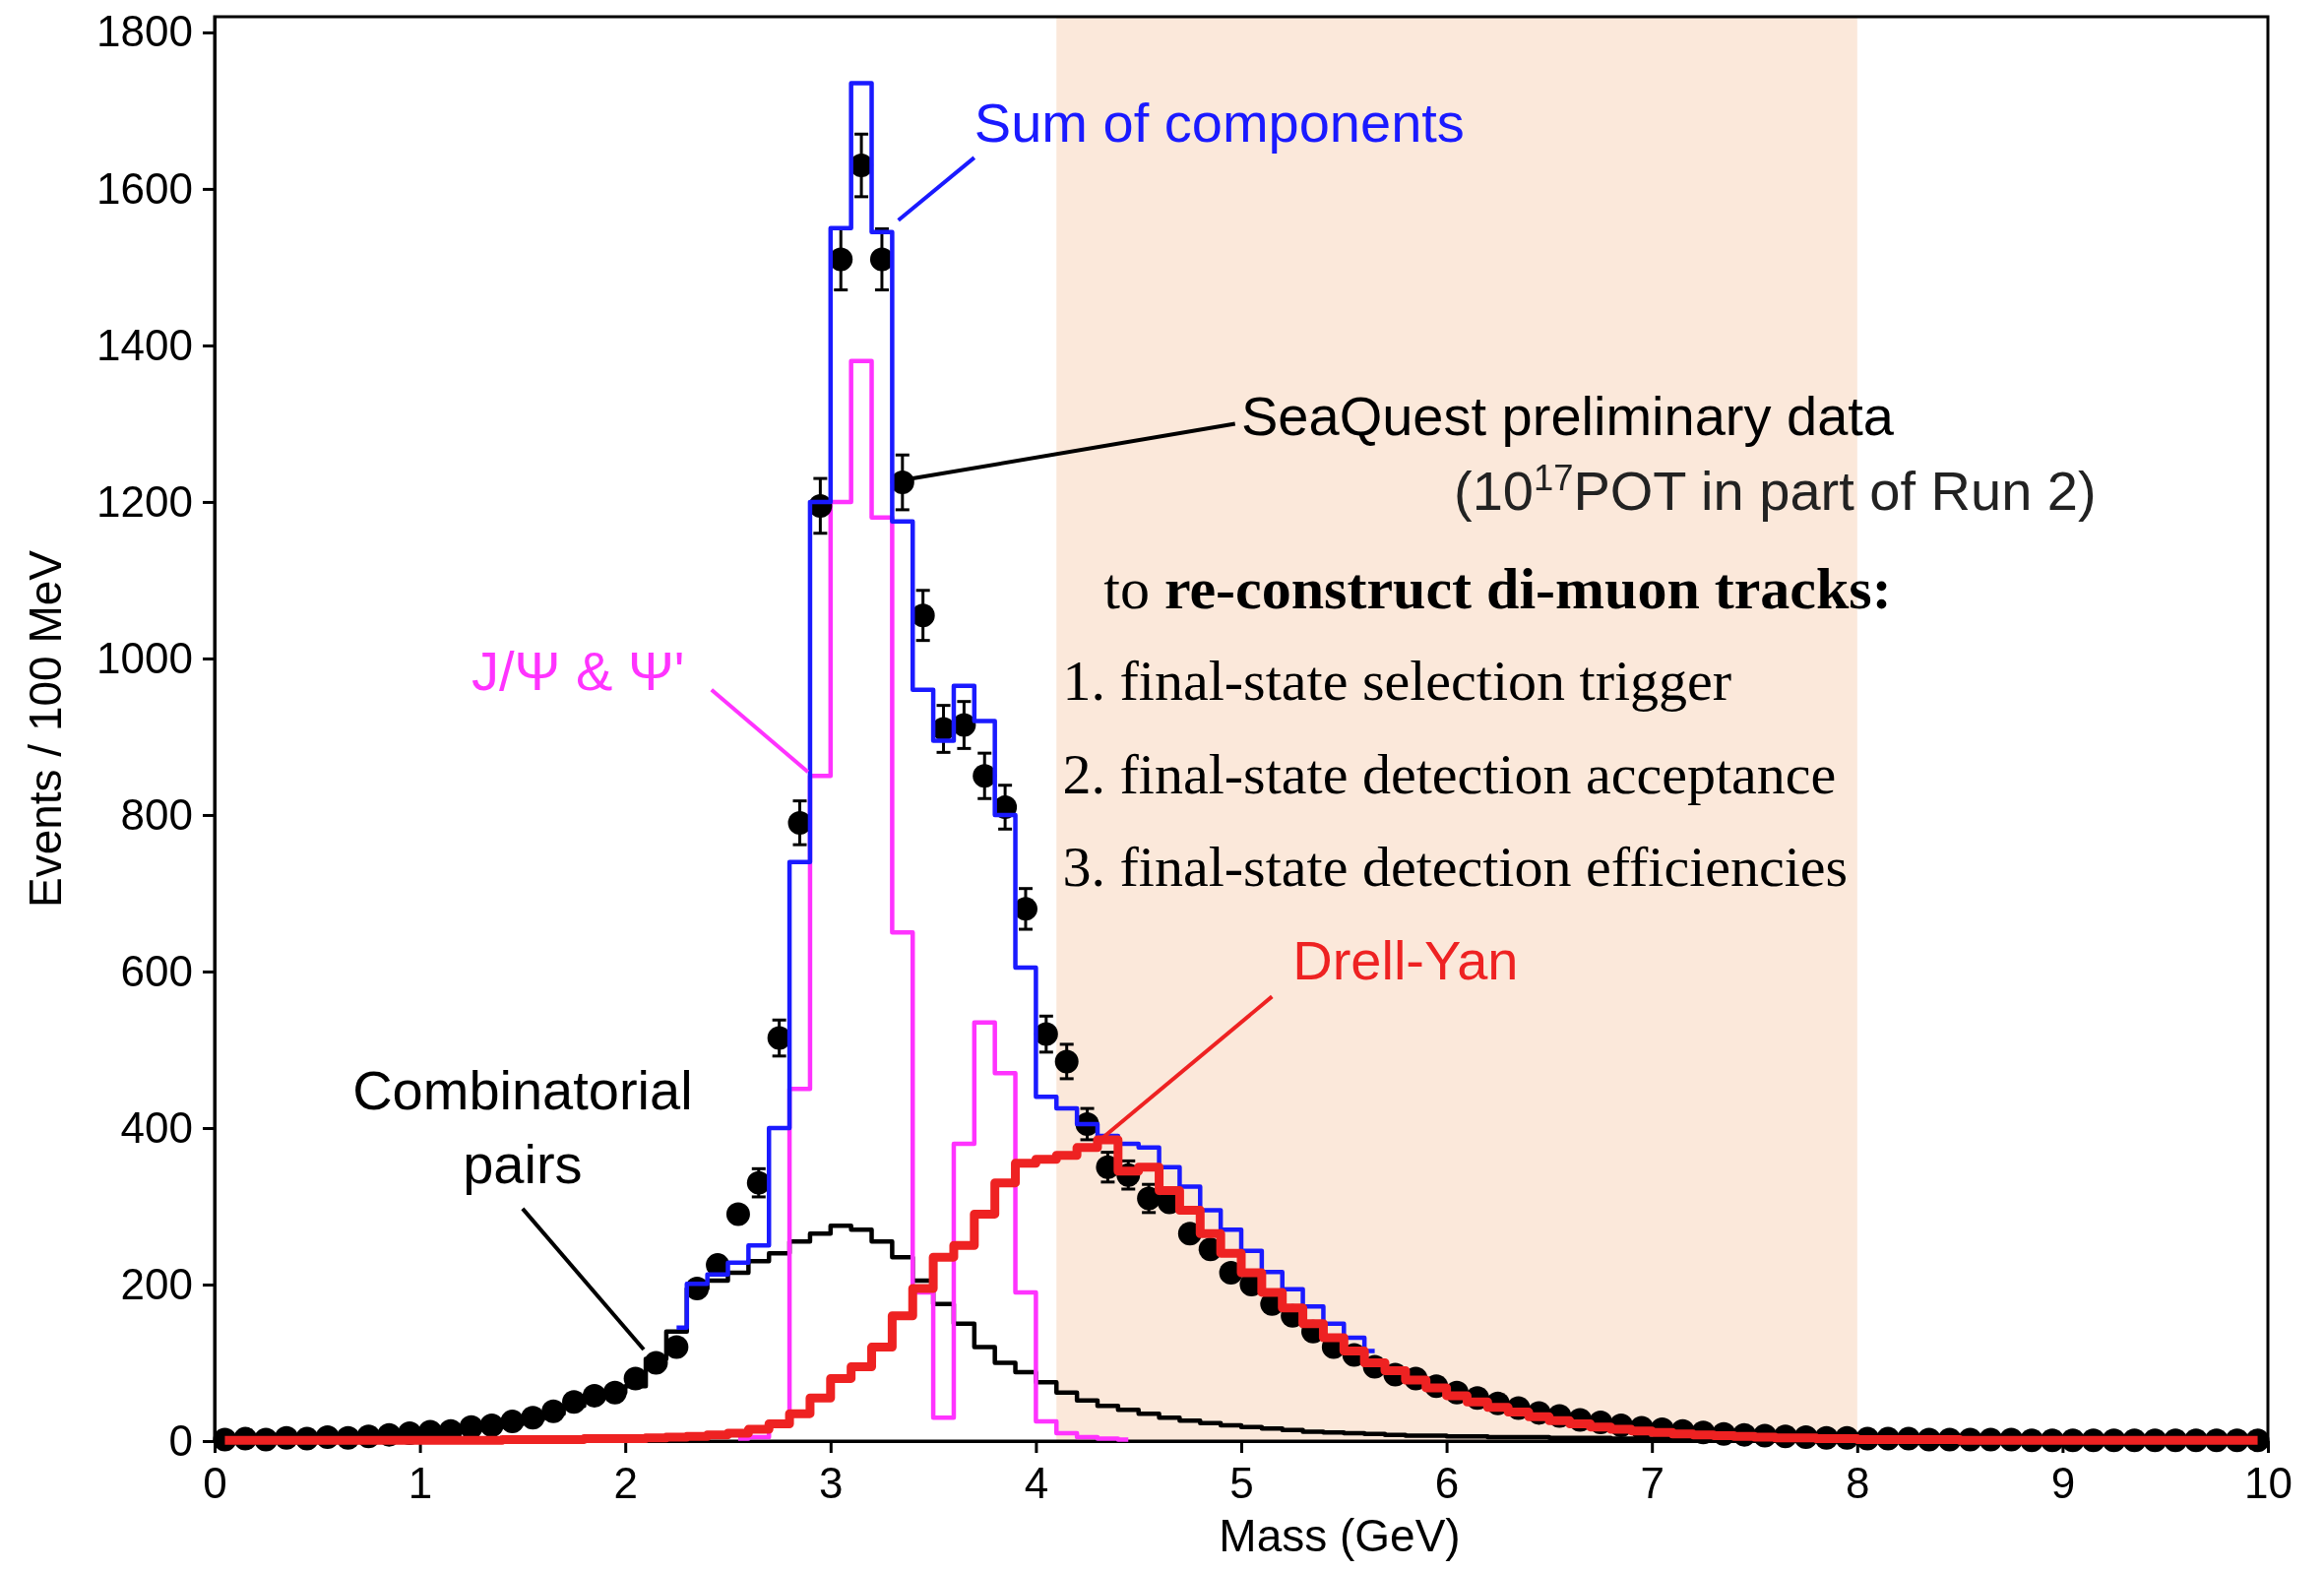 This screenshot has width=2324, height=1571. What do you see at coordinates (156, 1127) in the screenshot?
I see `y-tick-label: 400` at bounding box center [156, 1127].